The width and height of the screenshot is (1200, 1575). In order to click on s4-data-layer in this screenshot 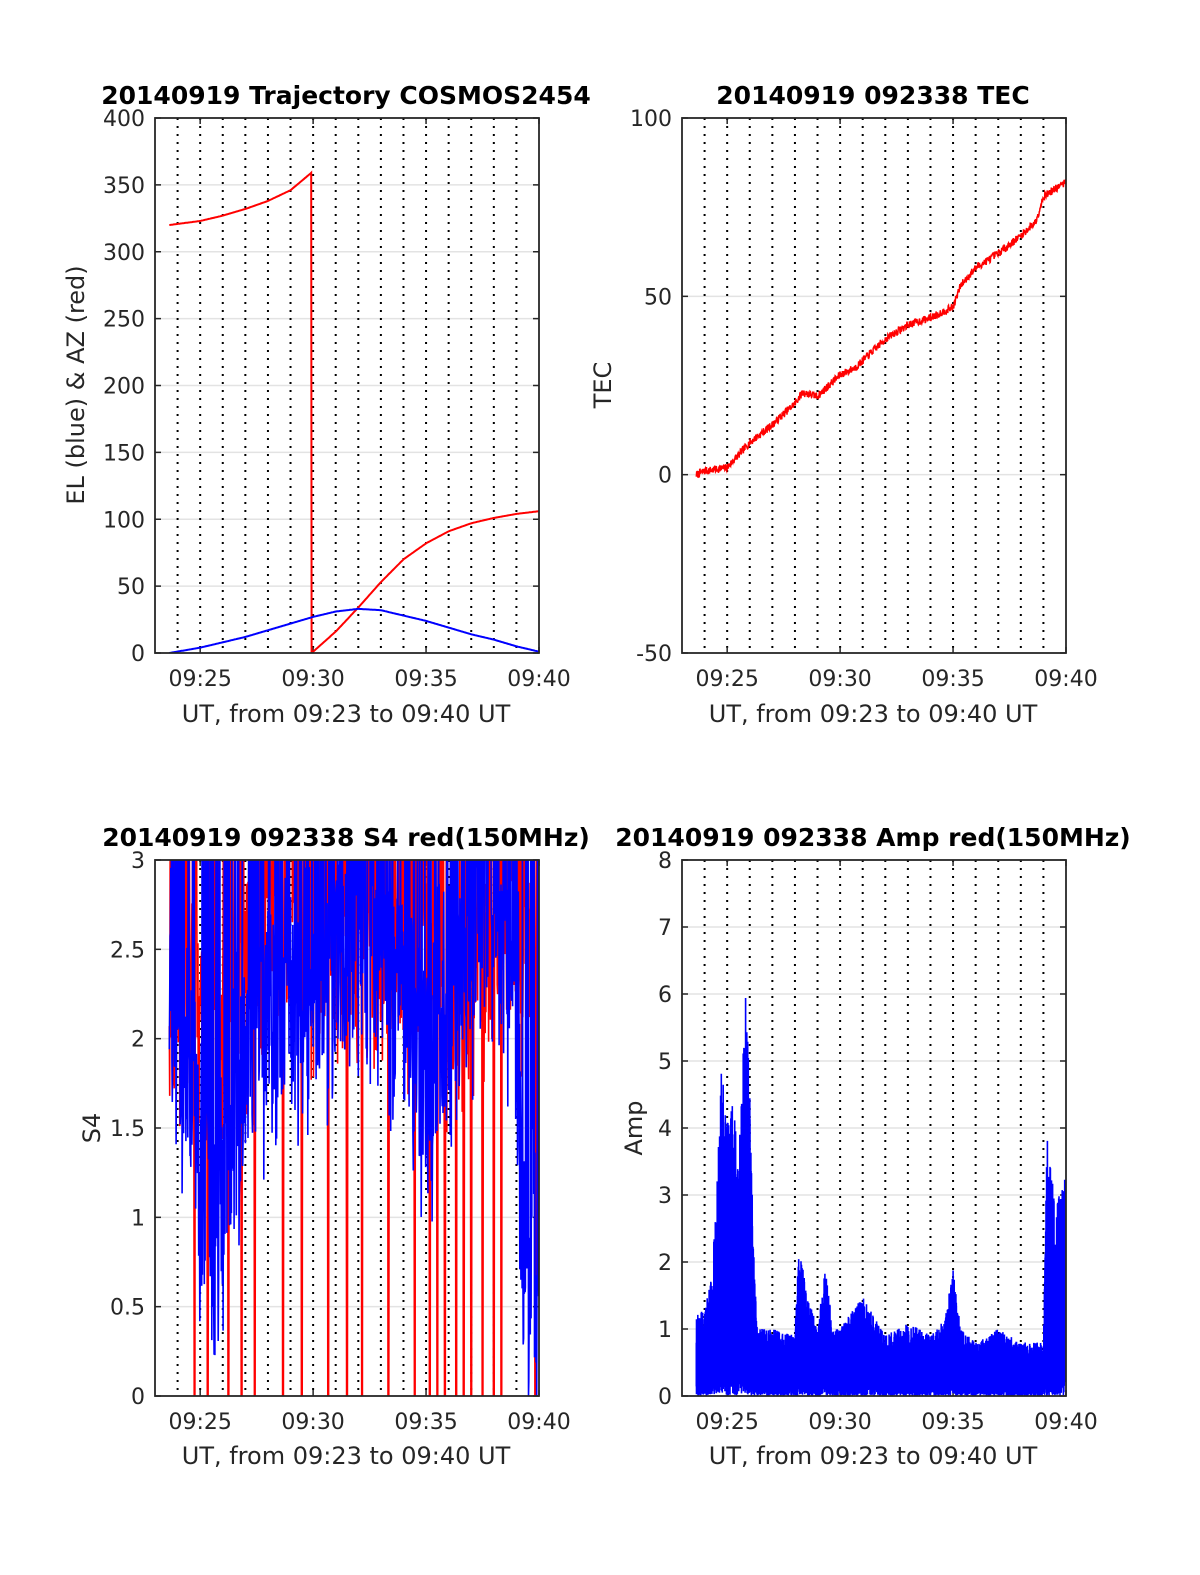, I will do `click(353, 1128)`.